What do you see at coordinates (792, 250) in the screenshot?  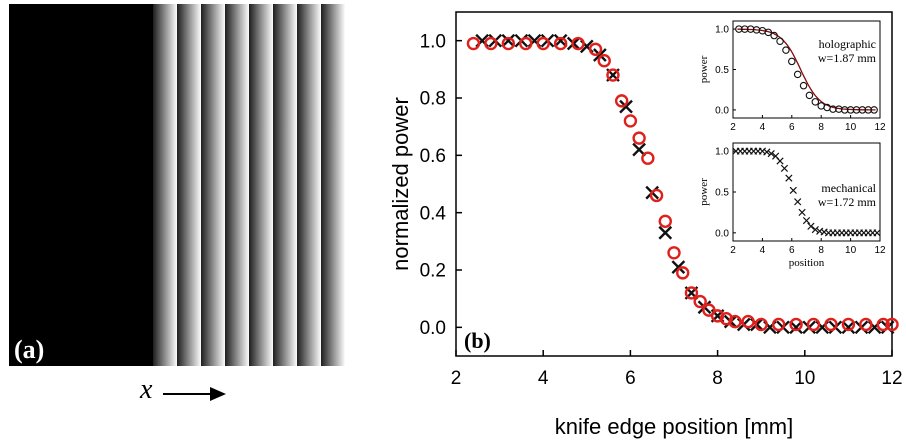 I see `x-tick-label: 6` at bounding box center [792, 250].